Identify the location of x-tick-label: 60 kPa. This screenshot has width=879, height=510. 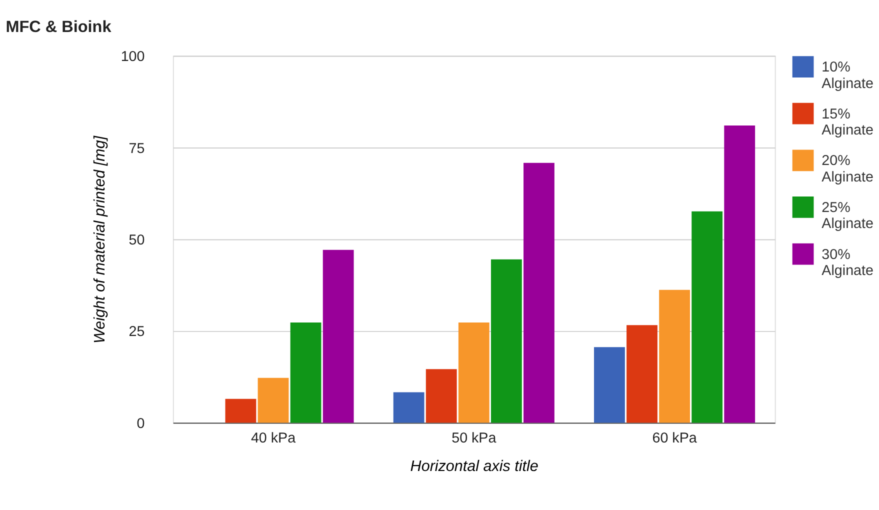
(674, 438).